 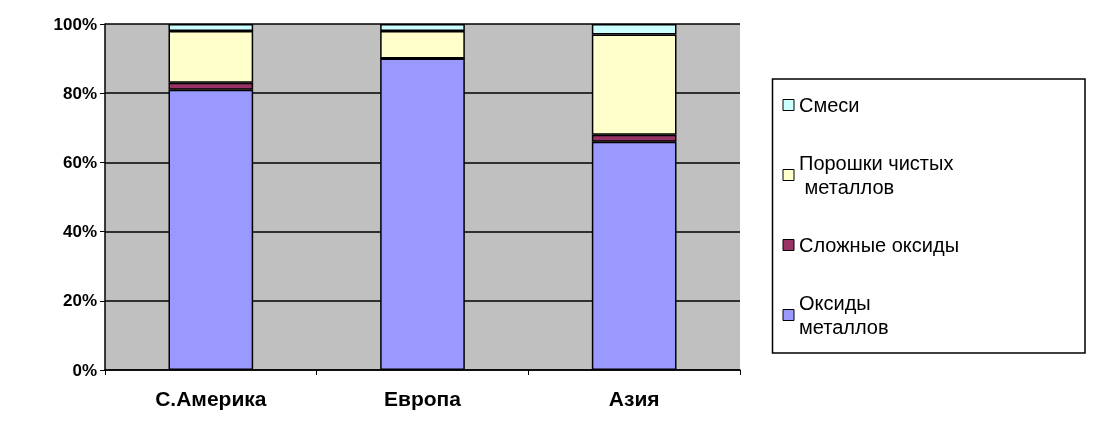 What do you see at coordinates (79, 301) in the screenshot?
I see `y-tick-label: 20%` at bounding box center [79, 301].